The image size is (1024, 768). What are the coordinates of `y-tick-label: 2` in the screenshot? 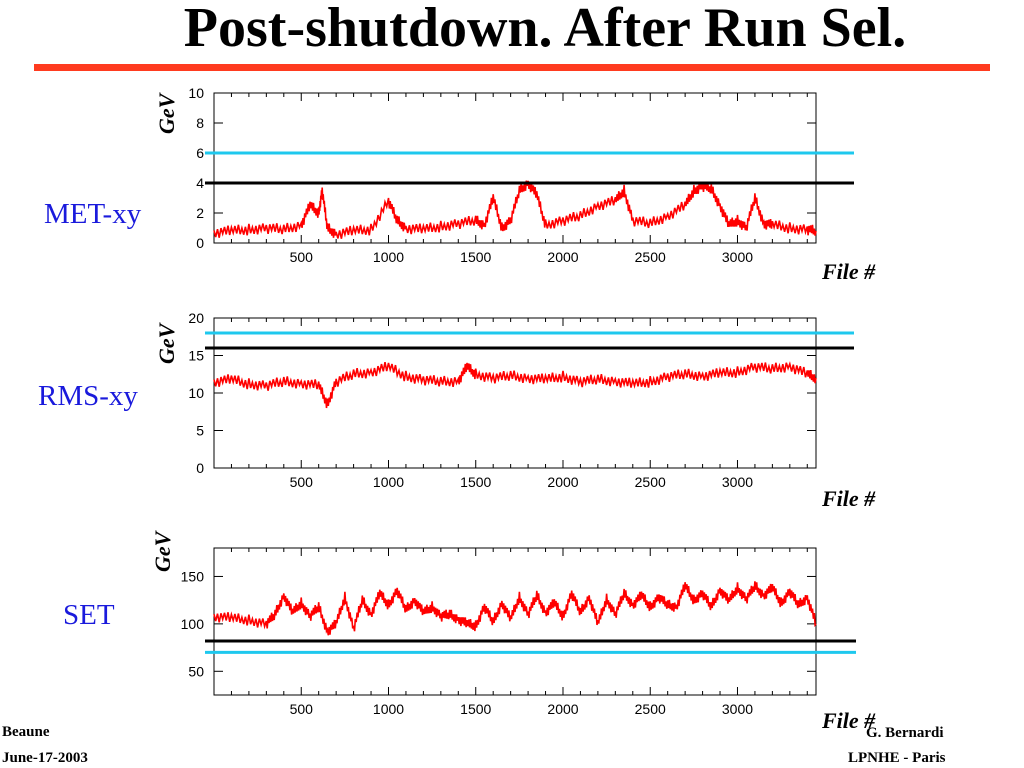 It's located at (200, 213).